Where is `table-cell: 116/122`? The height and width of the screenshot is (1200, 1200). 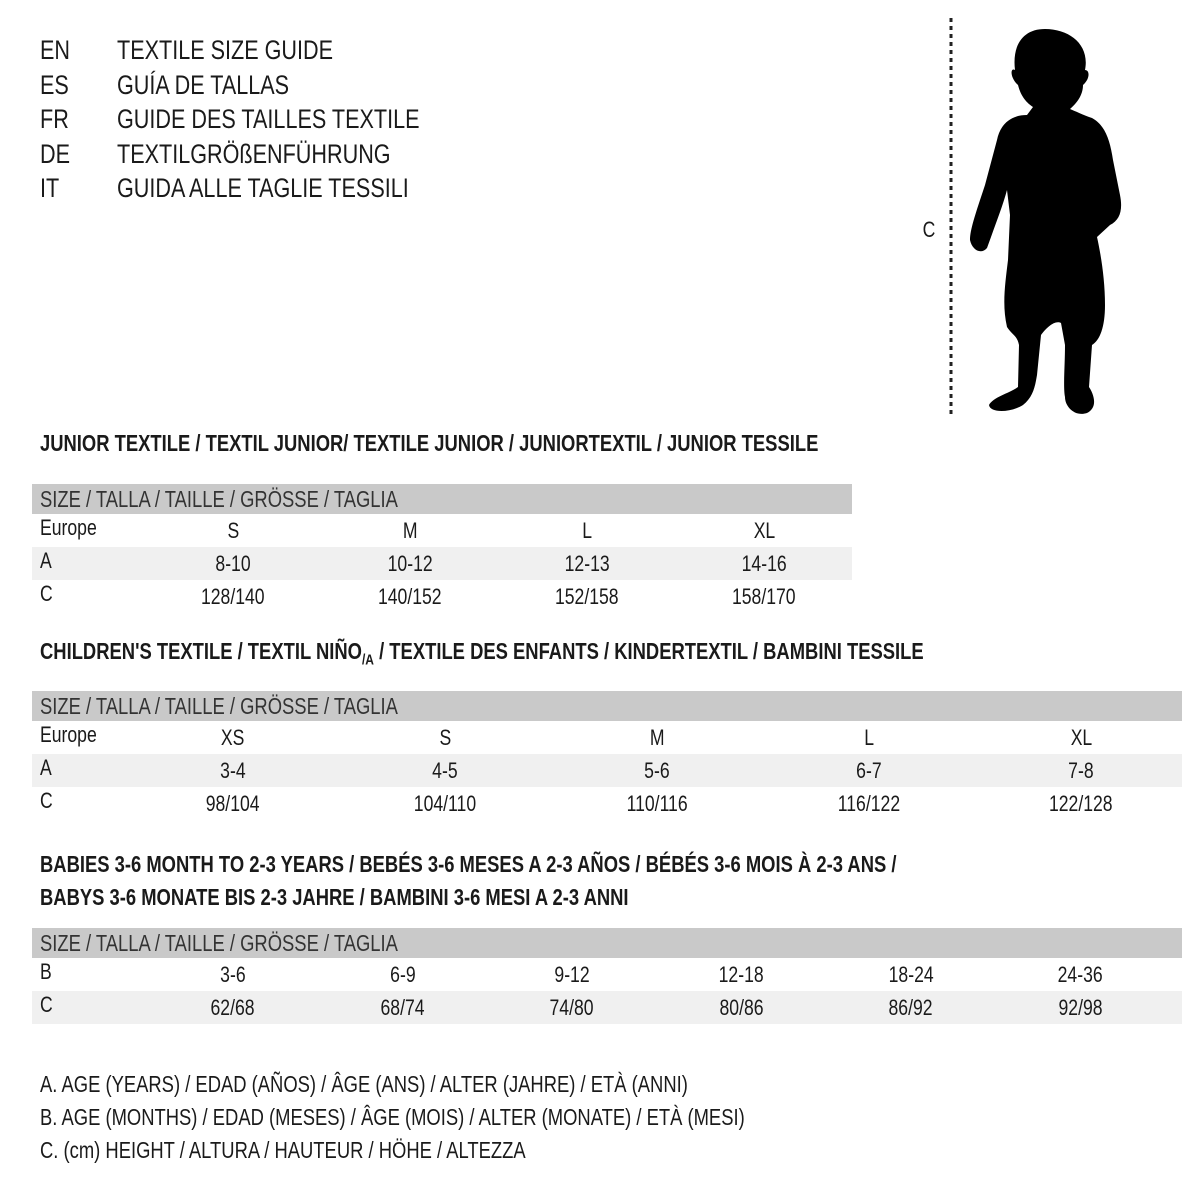
table-cell: 116/122 is located at coordinates (869, 803).